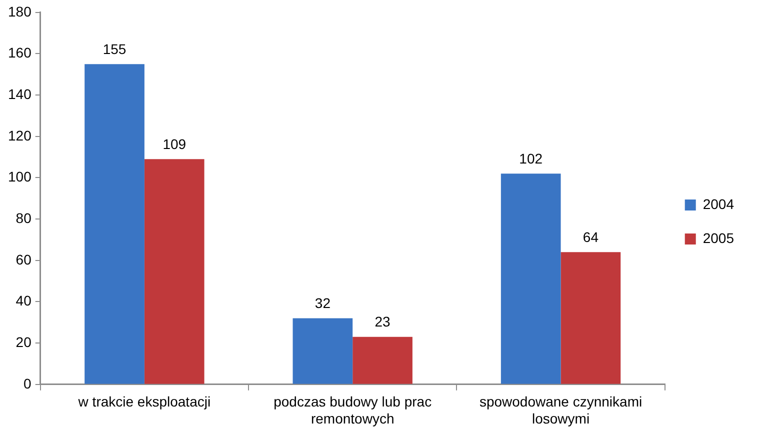 The height and width of the screenshot is (434, 758). What do you see at coordinates (24, 218) in the screenshot?
I see `y-tick-label: 80` at bounding box center [24, 218].